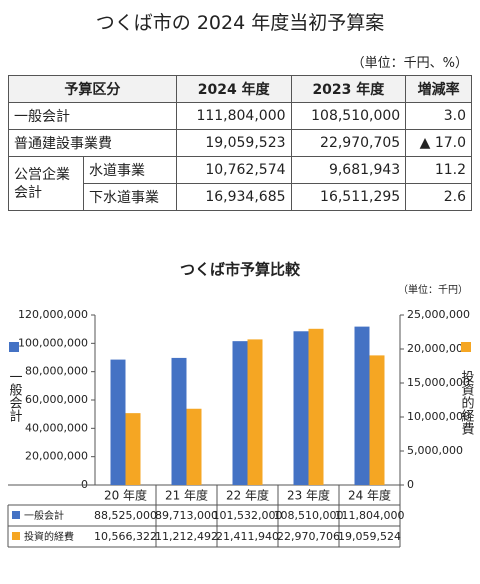 This screenshot has width=480, height=584. I want to click on value-label: 89,713,000, so click(186, 515).